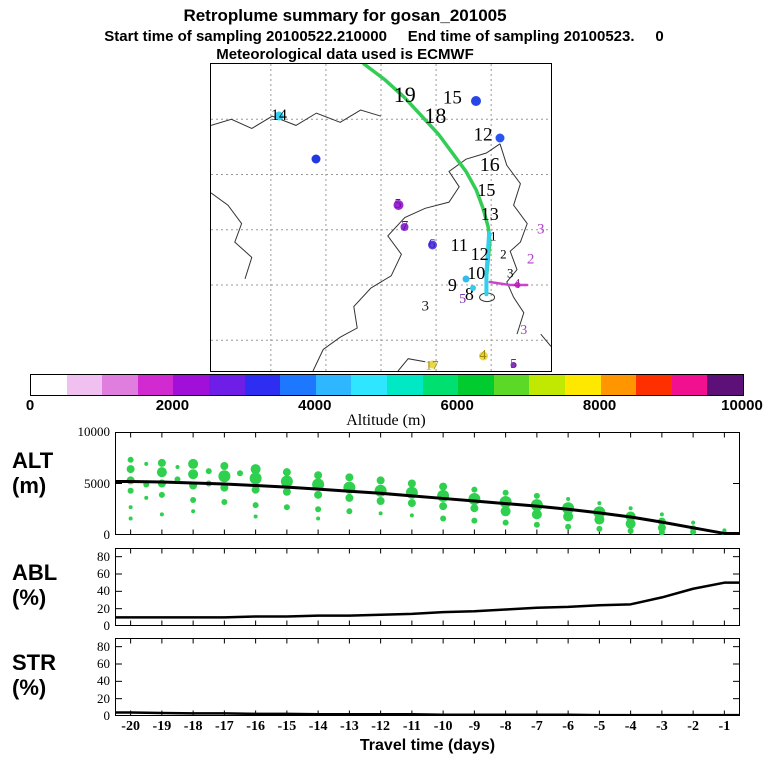 The image size is (768, 768). Describe the element at coordinates (489, 165) in the screenshot. I see `marker-label: 16` at that location.